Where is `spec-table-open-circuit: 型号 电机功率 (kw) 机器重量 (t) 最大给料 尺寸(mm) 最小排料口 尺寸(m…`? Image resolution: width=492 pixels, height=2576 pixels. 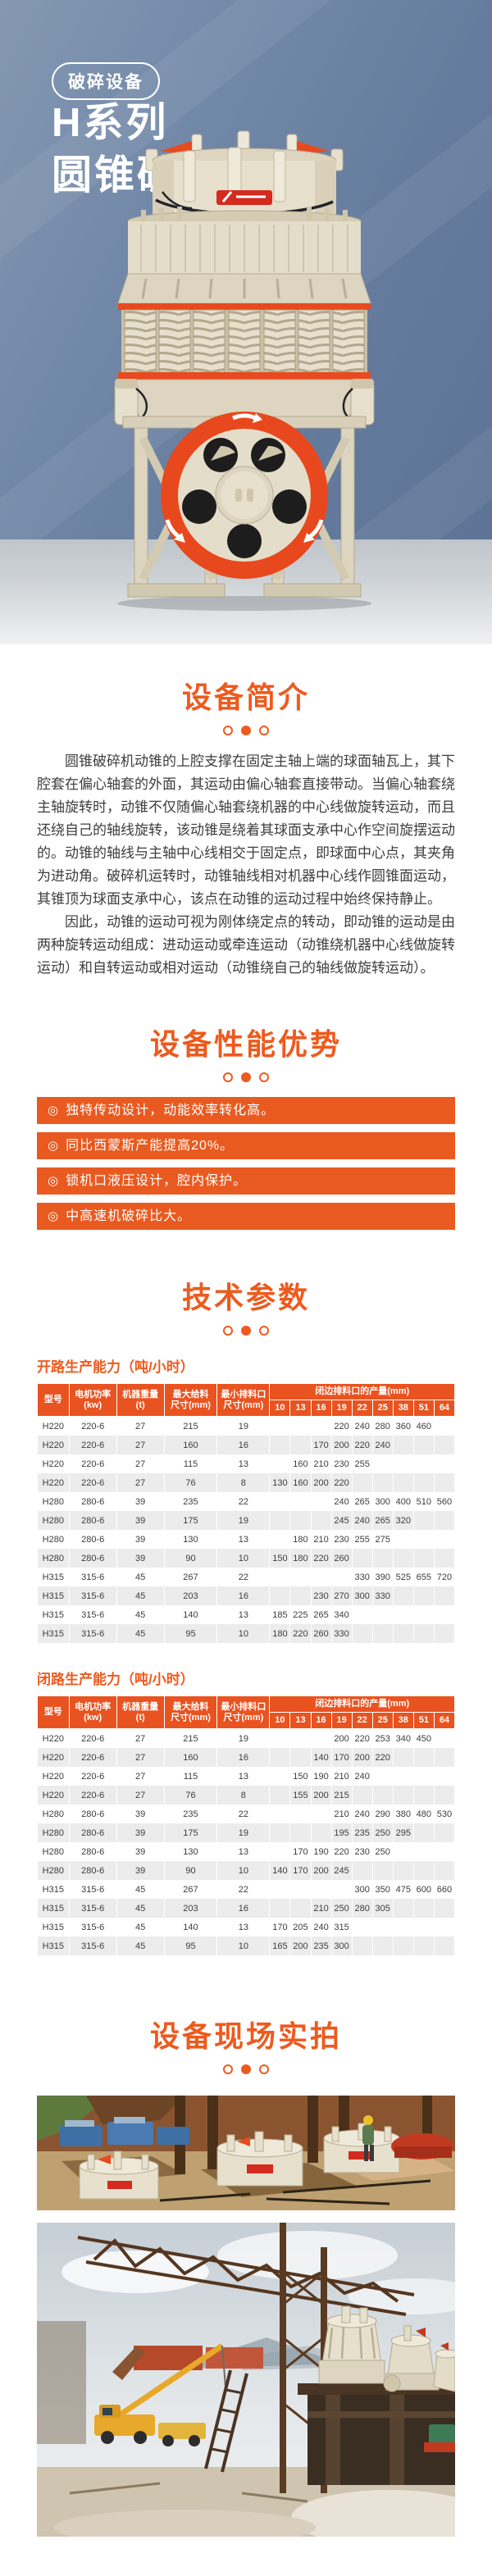
spec-table-open-circuit: 型号 电机功率 (kw) 机器重量 (t) 最大给料 尺寸(mm) 最小排料口 尺寸(m… is located at coordinates (246, 1513).